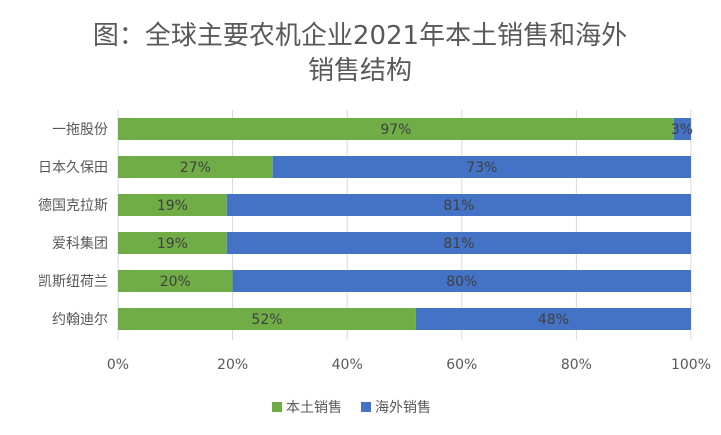  What do you see at coordinates (80, 130) in the screenshot?
I see `category-label: 一拖股份` at bounding box center [80, 130].